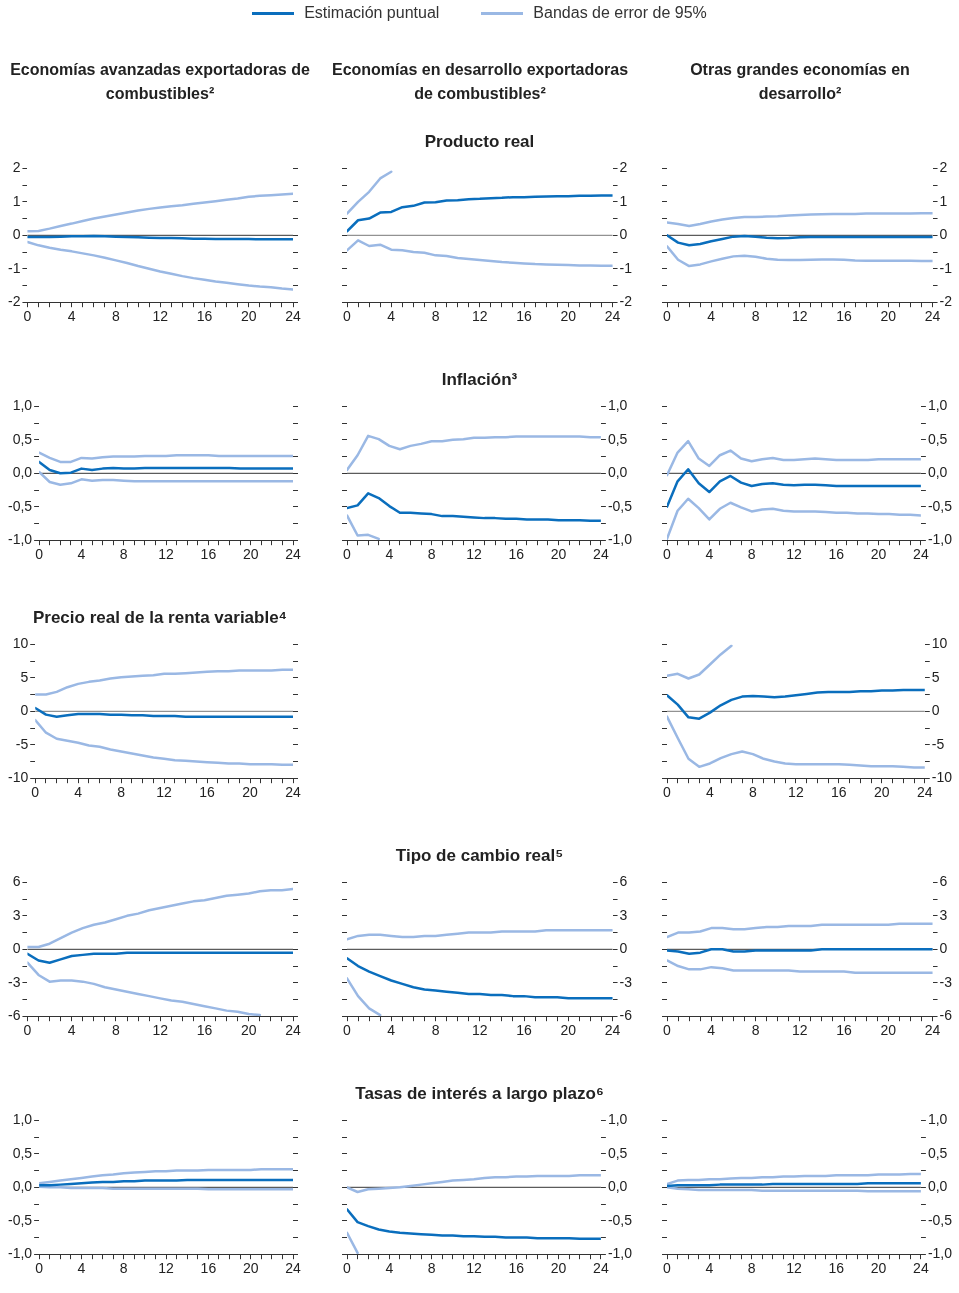 This screenshot has width=959, height=1293. I want to click on y-tick-label: -10, so click(942, 777).